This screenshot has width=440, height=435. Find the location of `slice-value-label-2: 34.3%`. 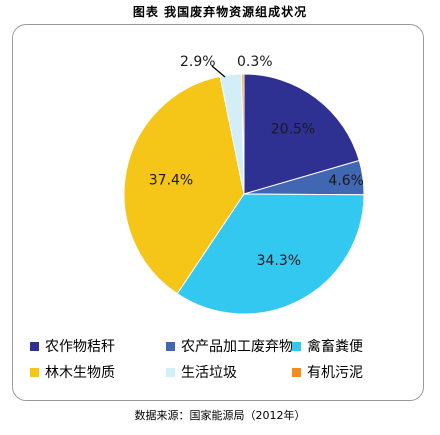

slice-value-label-2: 34.3% is located at coordinates (279, 261).